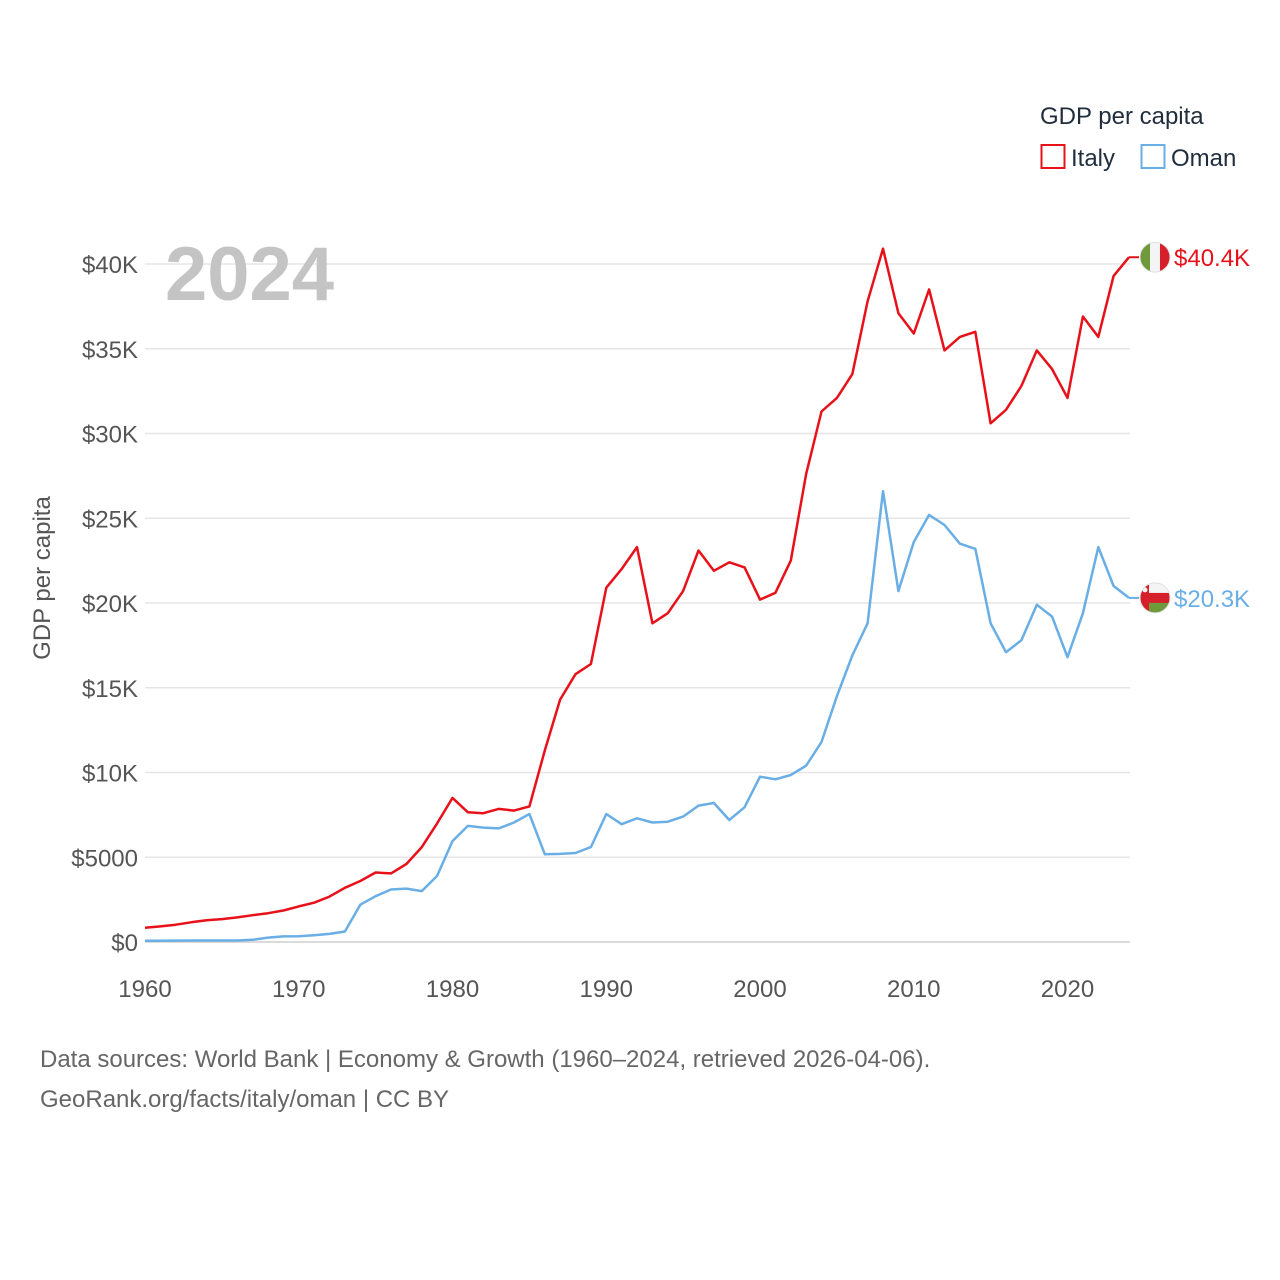 Image resolution: width=1280 pixels, height=1280 pixels. I want to click on x-tick-label: 1960, so click(144, 989).